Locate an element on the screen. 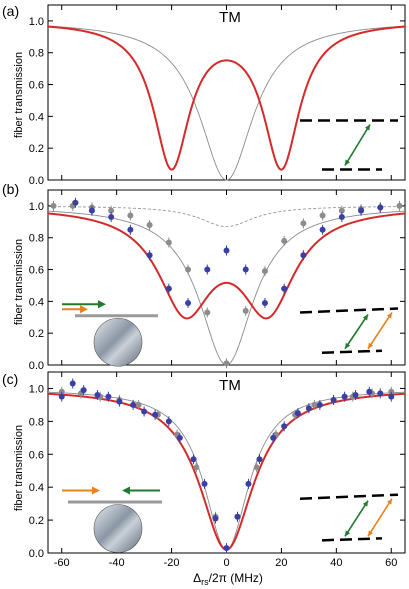 The image size is (409, 589). x-tick-label: 20 is located at coordinates (281, 563).